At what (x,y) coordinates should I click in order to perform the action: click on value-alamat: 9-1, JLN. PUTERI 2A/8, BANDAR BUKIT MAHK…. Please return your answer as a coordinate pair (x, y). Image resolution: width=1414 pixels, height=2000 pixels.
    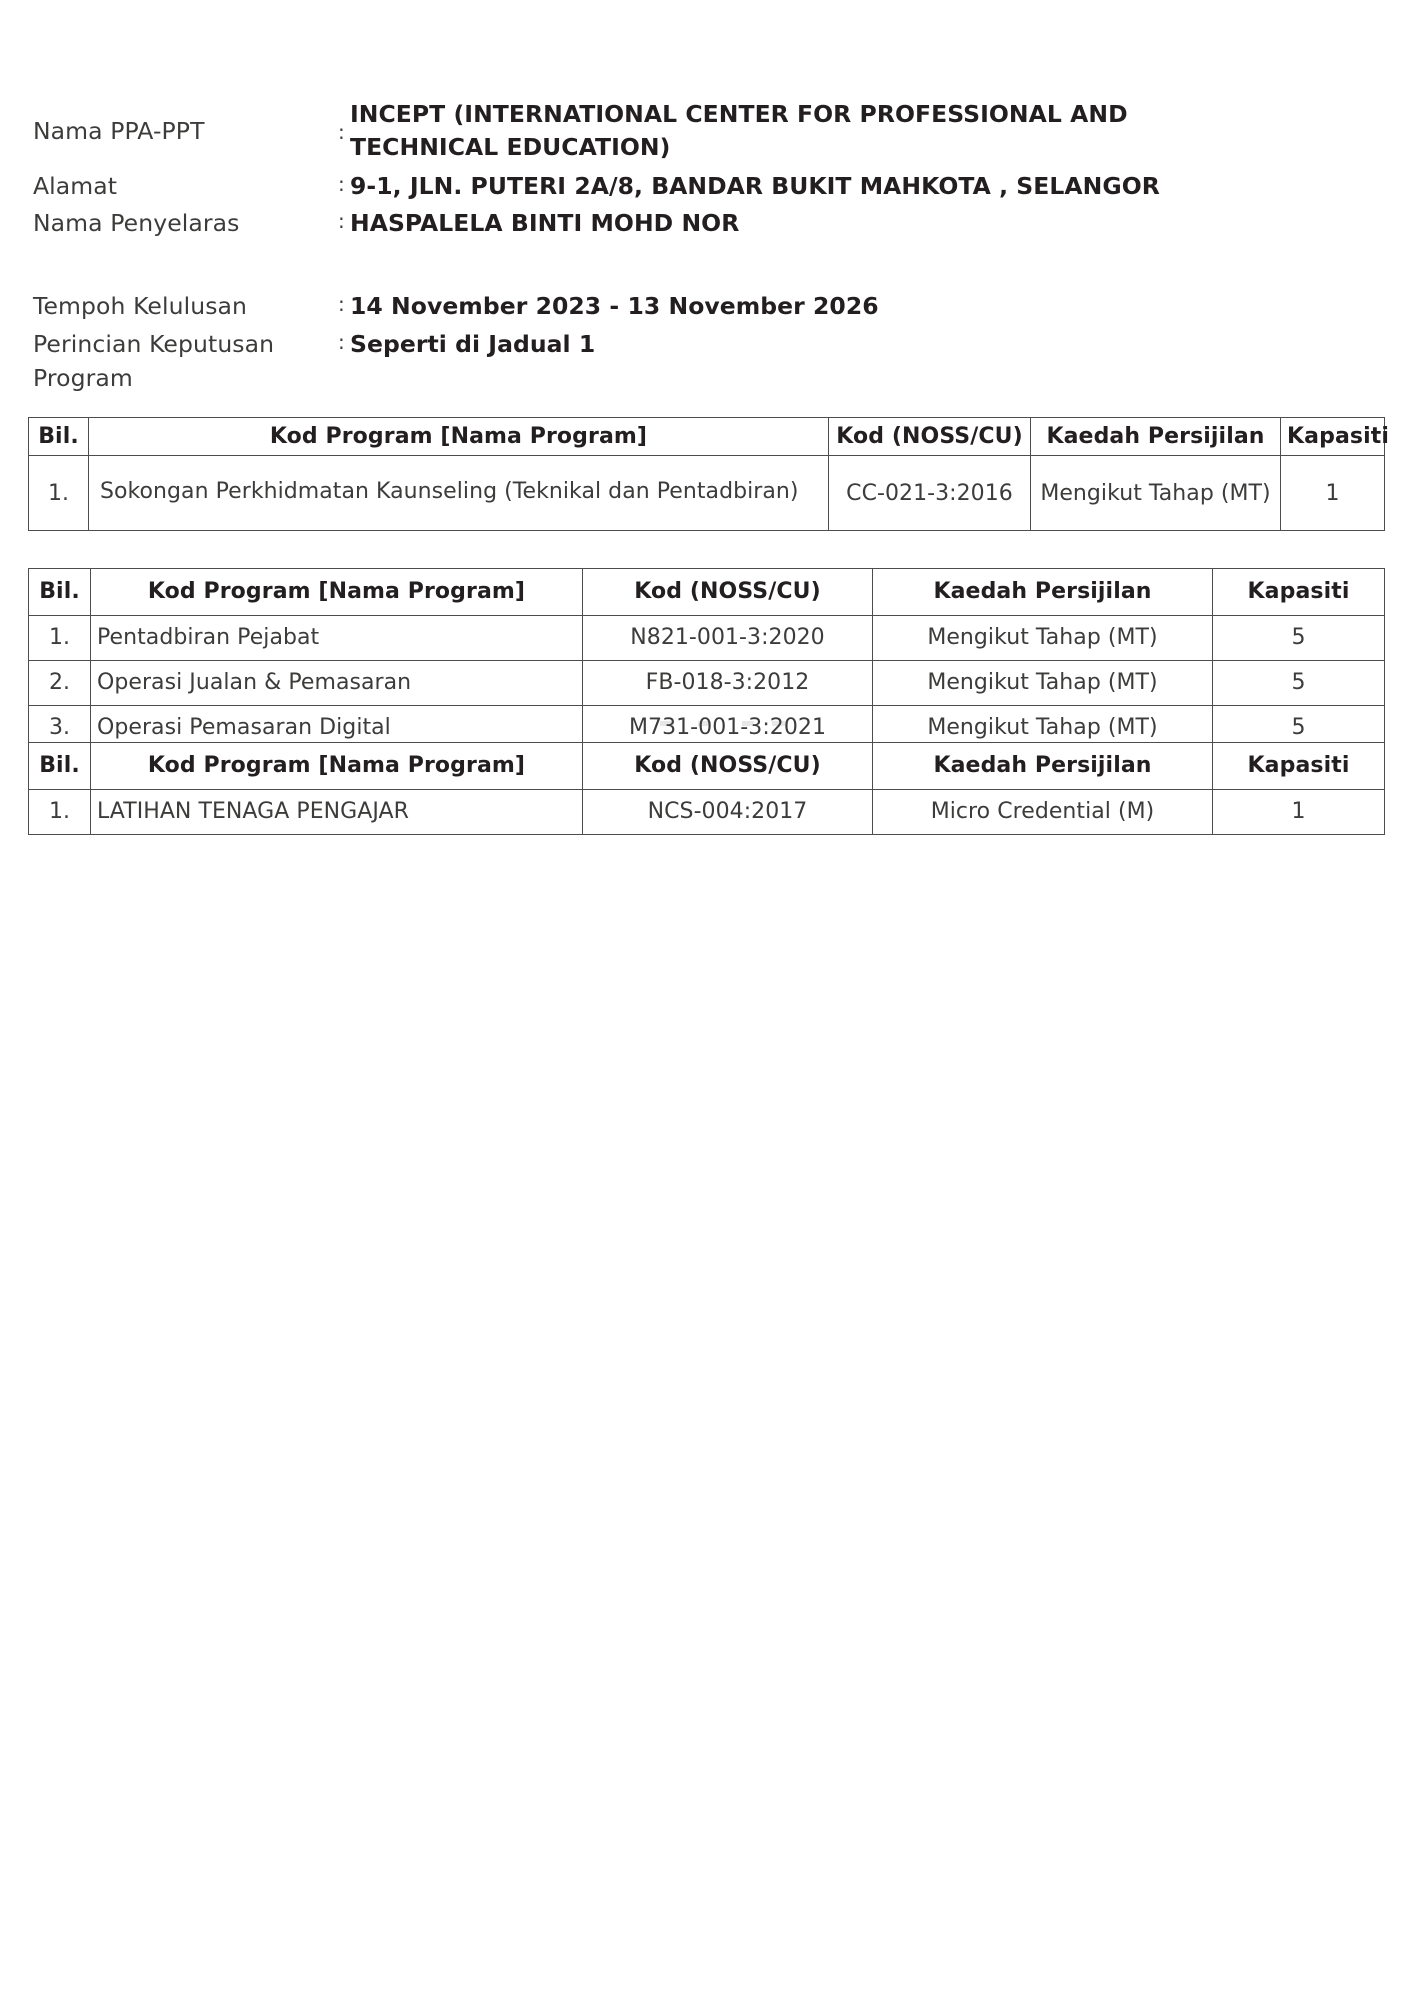
    Looking at the image, I should click on (755, 185).